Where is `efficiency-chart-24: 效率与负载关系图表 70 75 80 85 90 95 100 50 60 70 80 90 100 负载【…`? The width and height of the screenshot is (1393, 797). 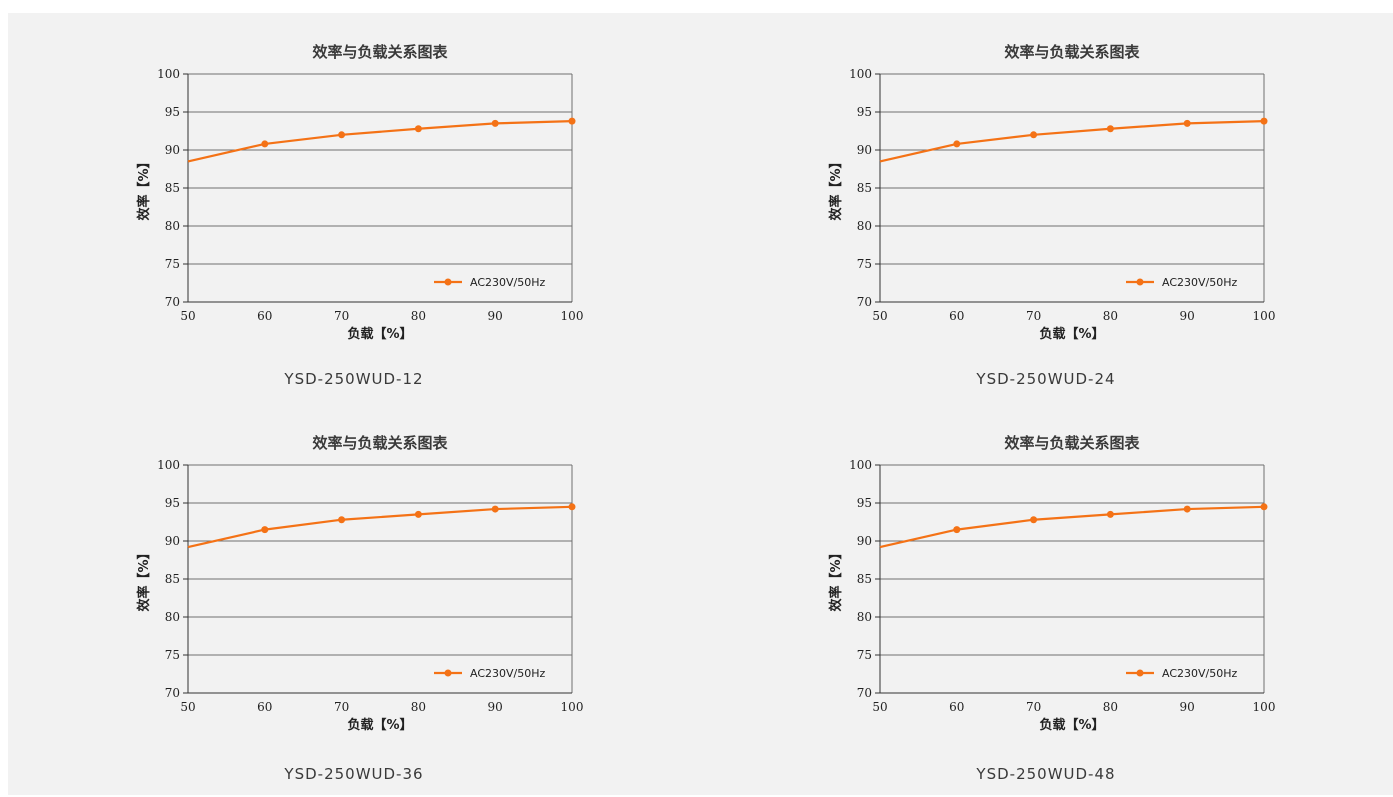
efficiency-chart-24: 效率与负载关系图表 70 75 80 85 90 95 100 50 60 70 80 90 100 负载【… is located at coordinates (1052, 192).